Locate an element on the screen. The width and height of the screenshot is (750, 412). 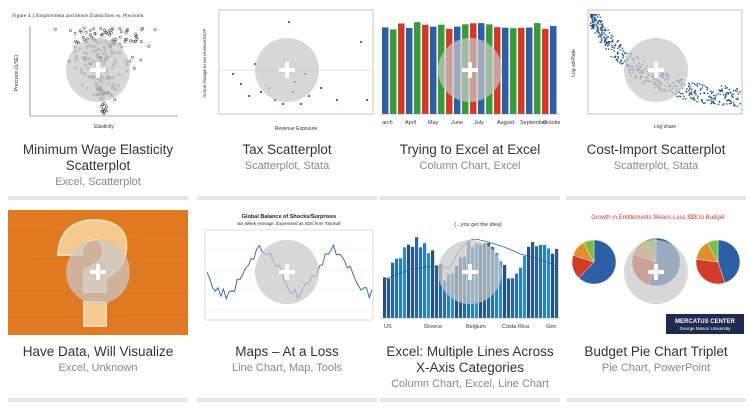
tag: Map is located at coordinates (299, 368).